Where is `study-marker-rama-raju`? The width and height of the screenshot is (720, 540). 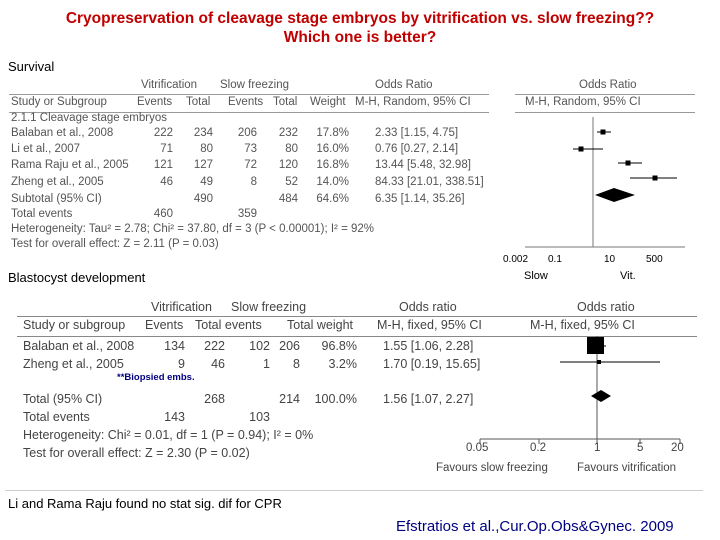 study-marker-rama-raju is located at coordinates (630, 163).